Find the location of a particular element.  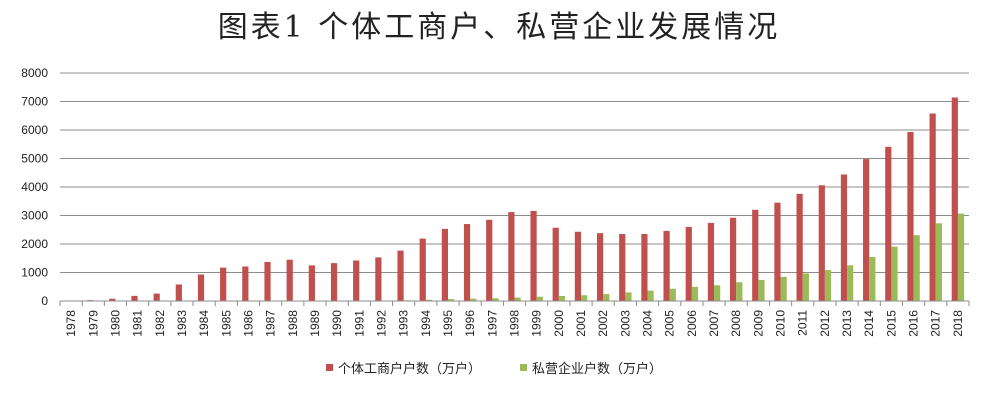

x-tick-label: 2015 is located at coordinates (891, 323).